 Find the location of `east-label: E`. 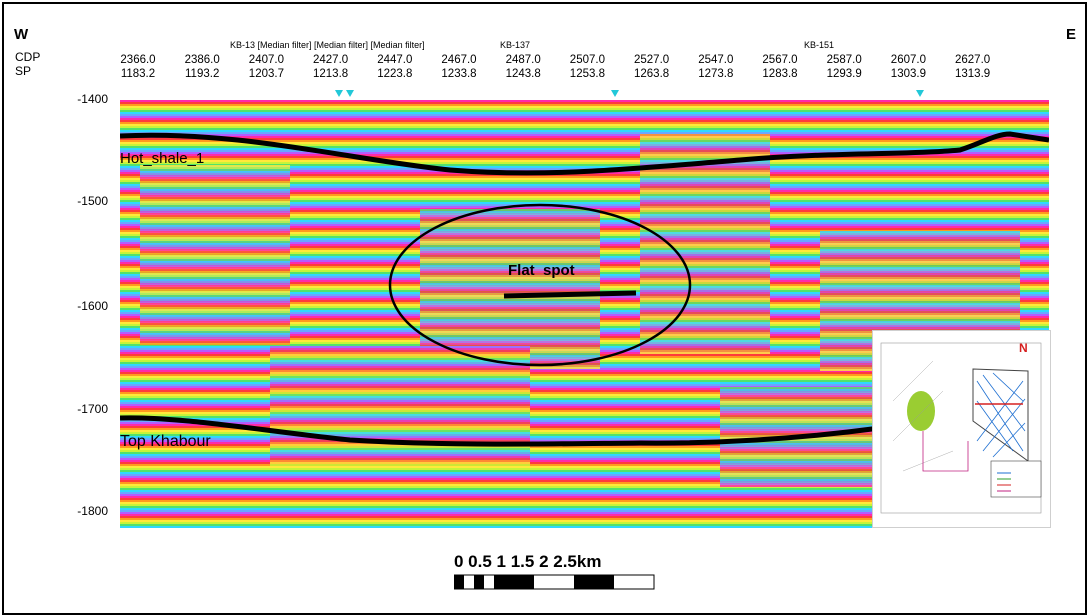

east-label: E is located at coordinates (1071, 34).